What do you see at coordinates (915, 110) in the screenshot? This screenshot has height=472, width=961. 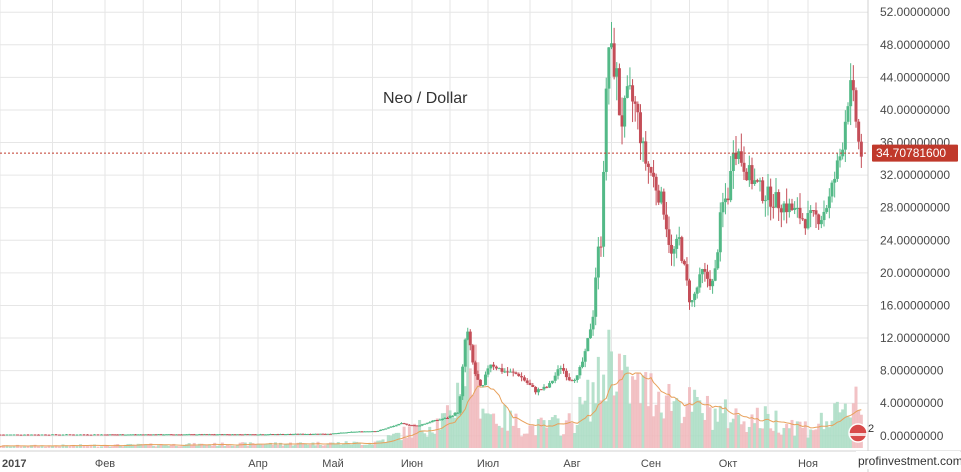 I see `y-tick-label: 40.00000000` at bounding box center [915, 110].